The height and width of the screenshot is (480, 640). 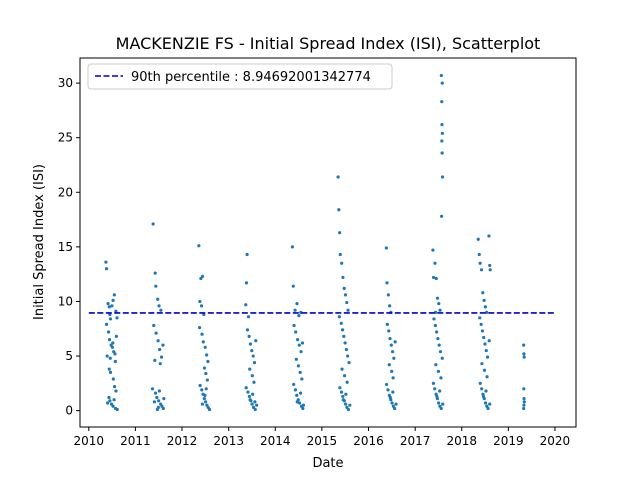 I want to click on legend-label: 90th percentile : 8.94692001342774, so click(x=251, y=77).